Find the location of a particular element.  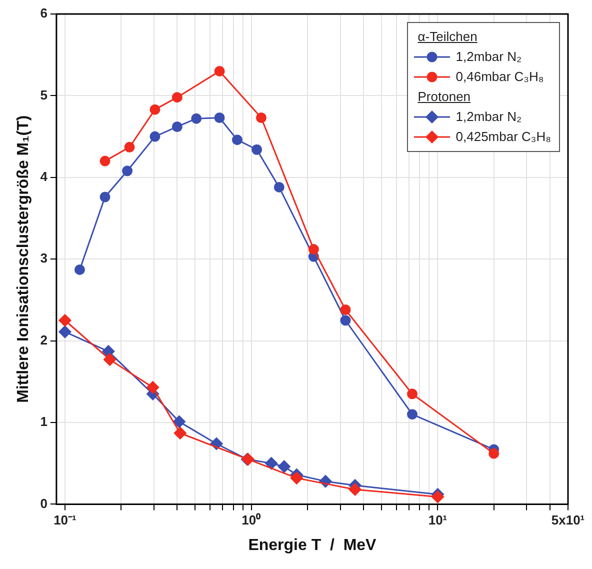

x-tick-label: 10⁰ is located at coordinates (252, 520).